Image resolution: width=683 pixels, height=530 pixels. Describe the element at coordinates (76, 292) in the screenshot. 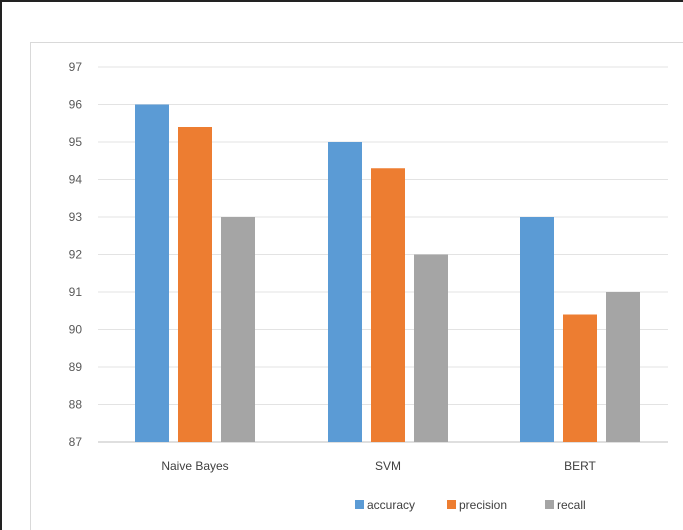

I see `y-tick-label: 91` at that location.